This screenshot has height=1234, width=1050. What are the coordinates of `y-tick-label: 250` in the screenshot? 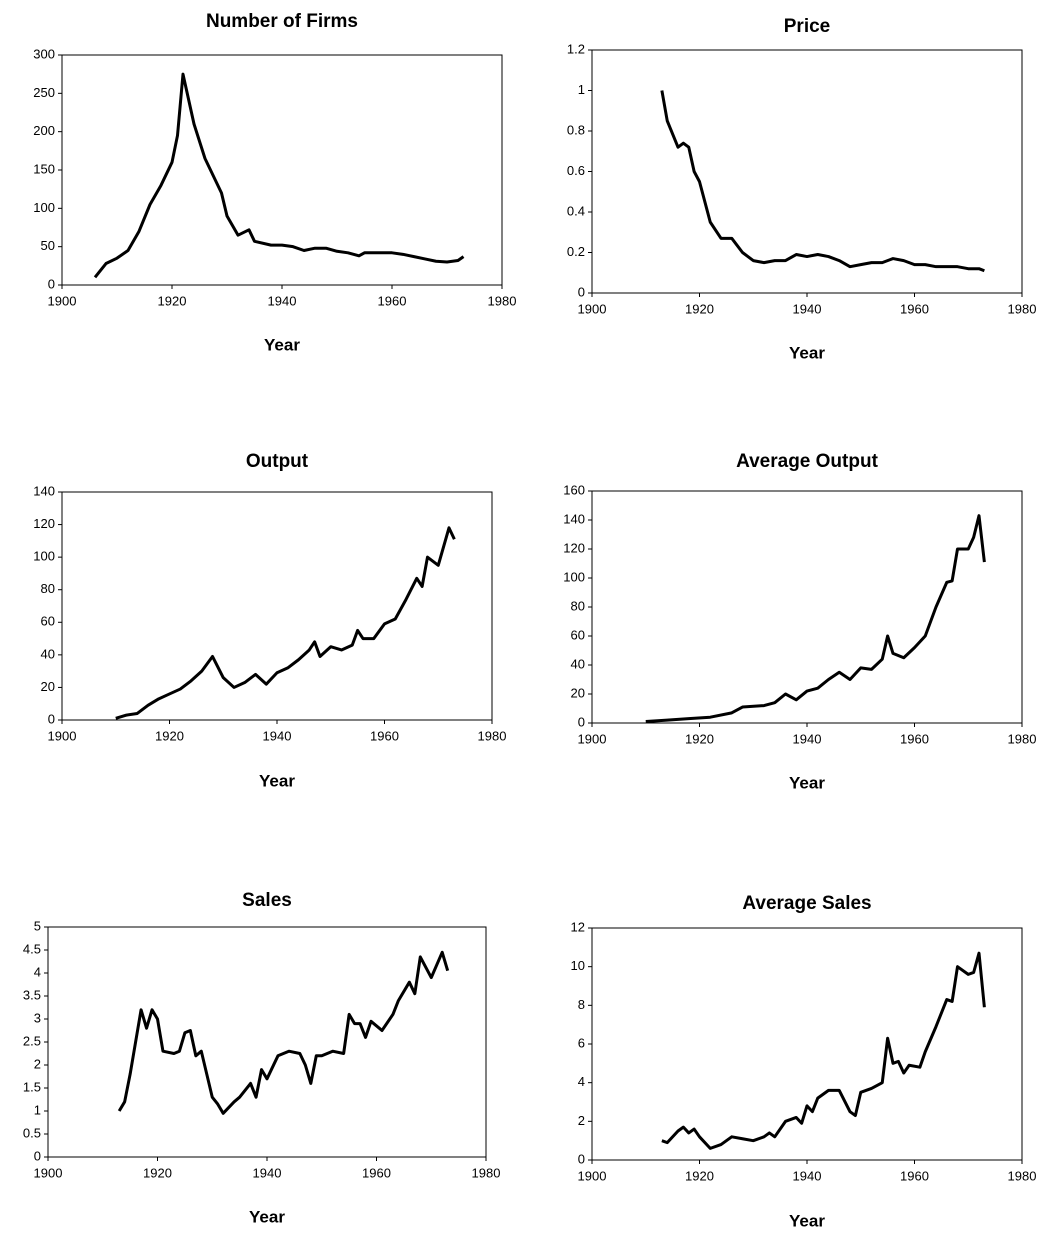 It's located at (44, 92).